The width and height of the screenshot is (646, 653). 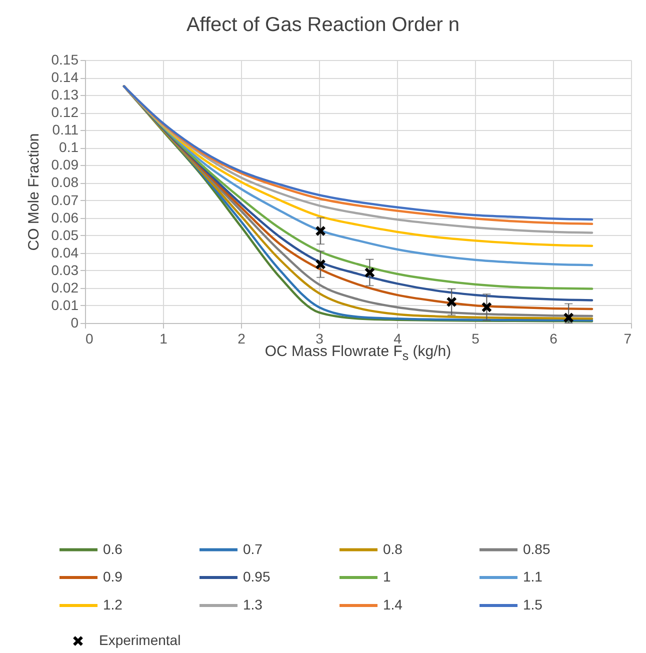 I want to click on y-tick-label: 0.05, so click(x=65, y=234).